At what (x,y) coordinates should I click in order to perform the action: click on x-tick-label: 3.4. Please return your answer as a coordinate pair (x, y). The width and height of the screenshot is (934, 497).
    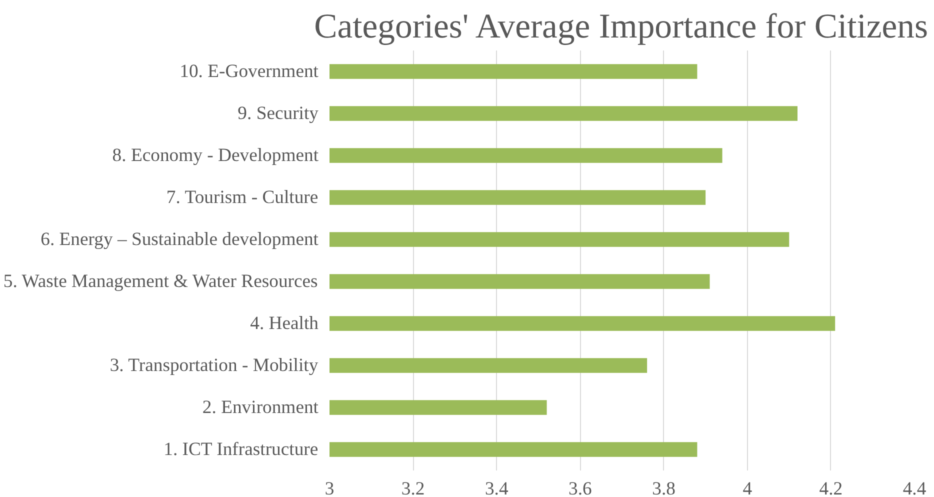
    Looking at the image, I should click on (496, 487).